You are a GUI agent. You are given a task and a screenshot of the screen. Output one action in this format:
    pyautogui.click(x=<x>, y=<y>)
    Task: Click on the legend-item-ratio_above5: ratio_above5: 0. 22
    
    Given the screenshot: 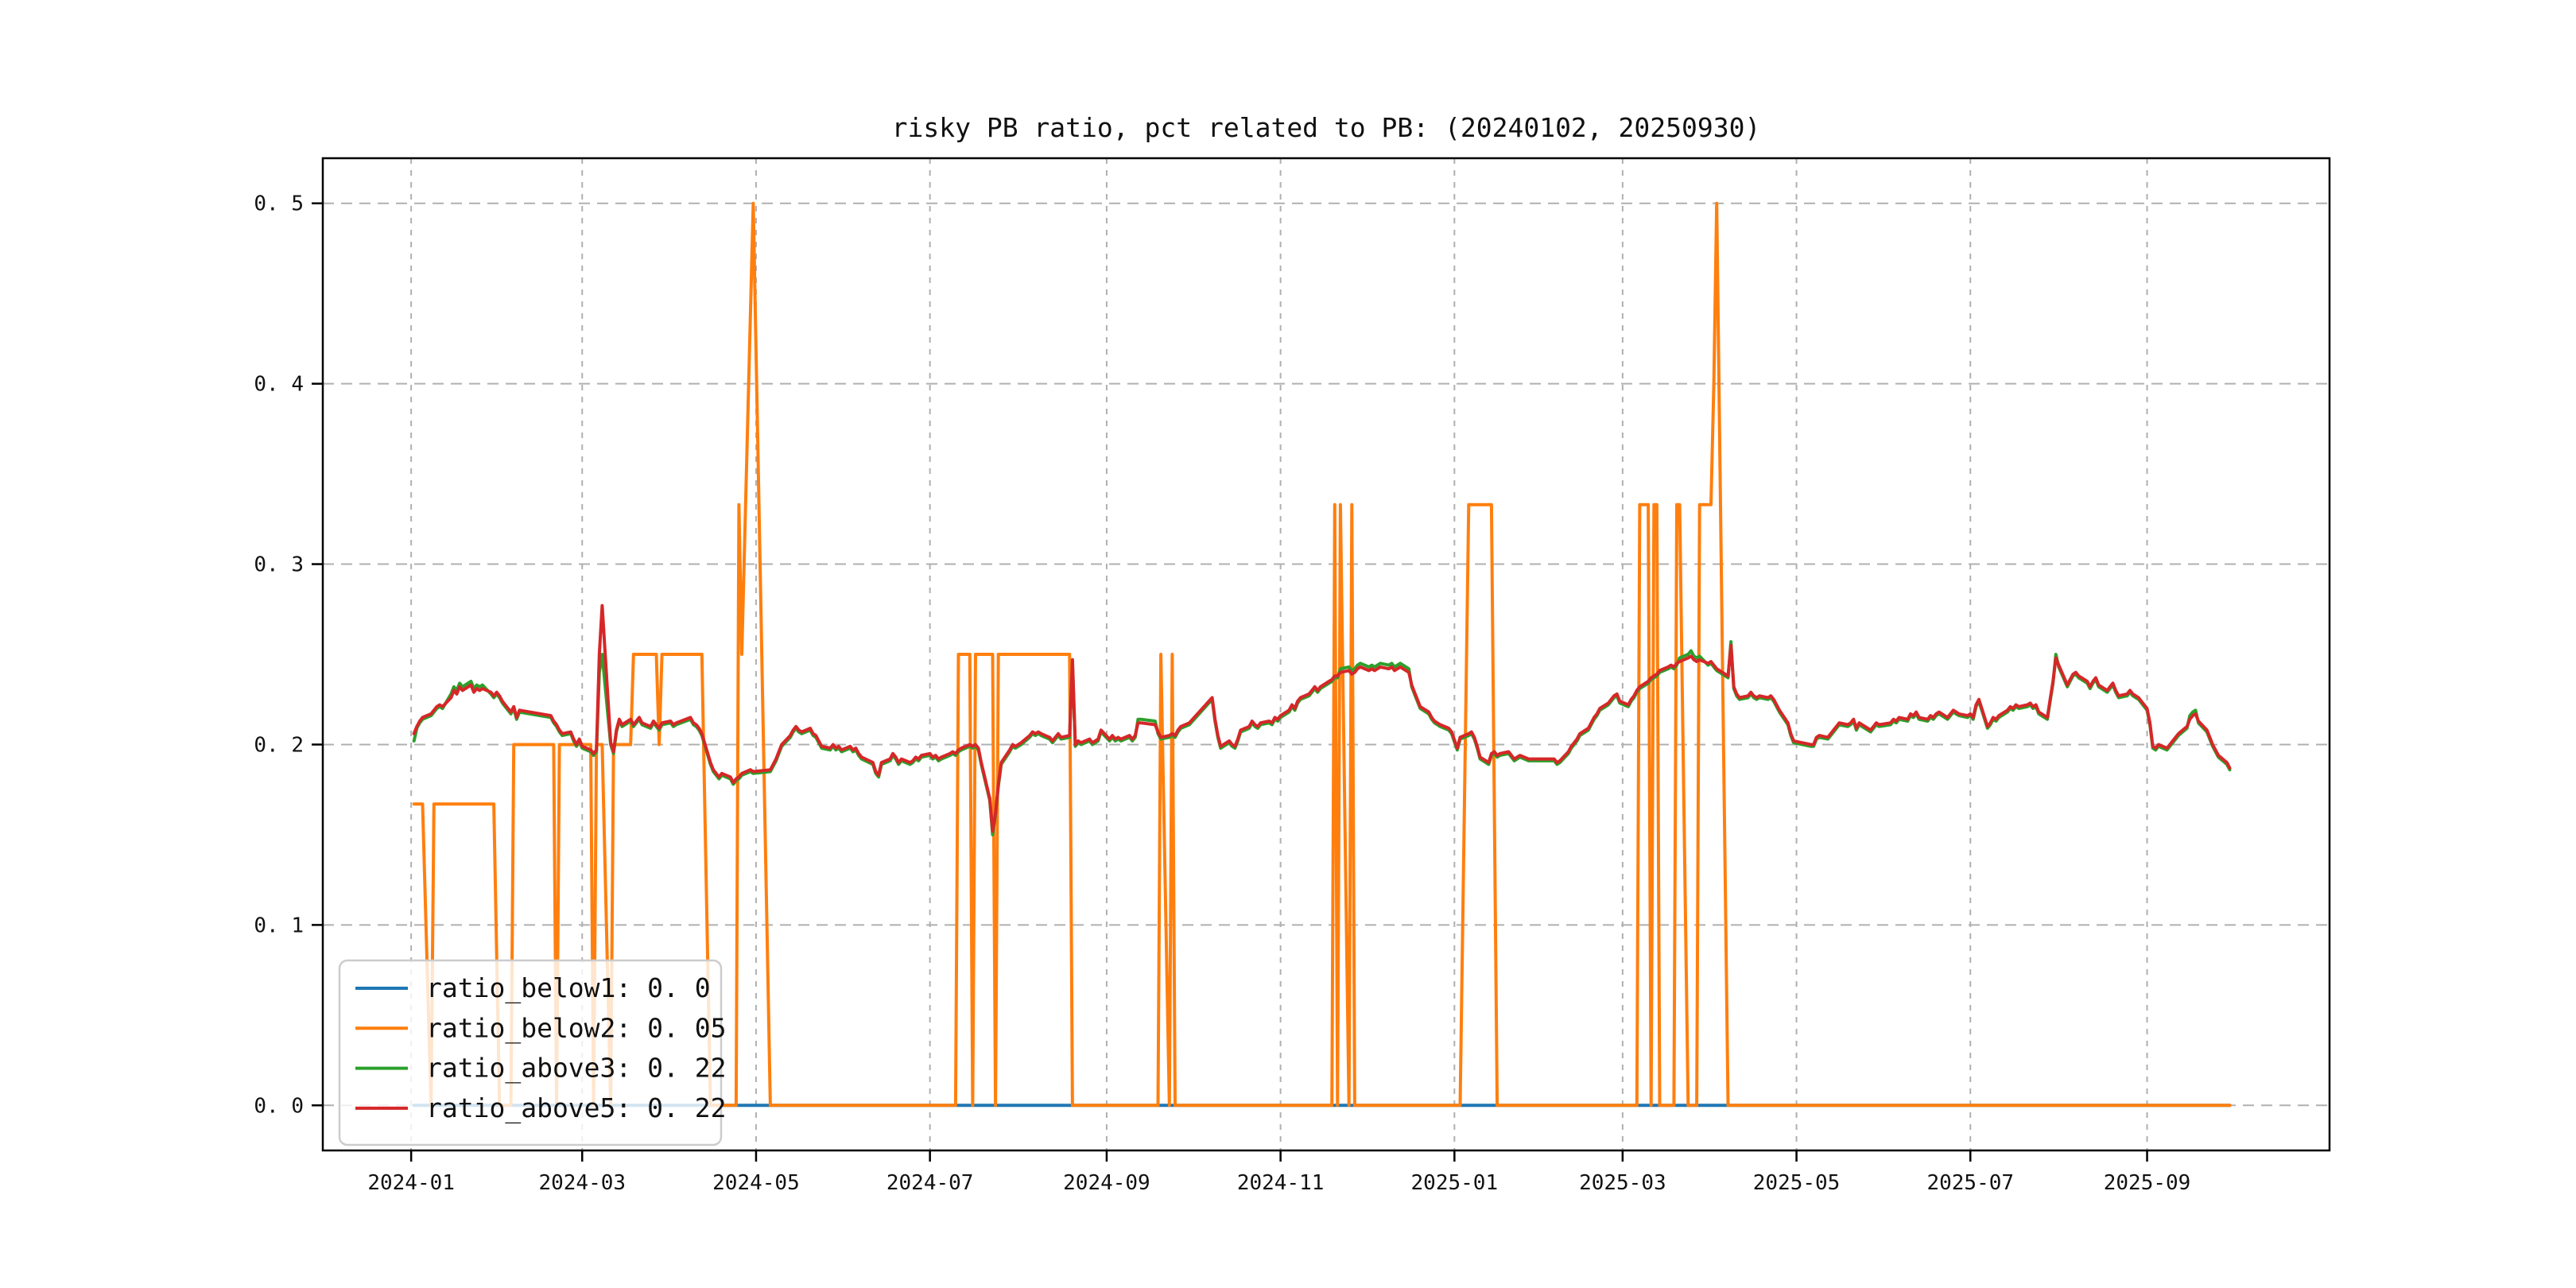 What is the action you would take?
    pyautogui.click(x=541, y=1108)
    